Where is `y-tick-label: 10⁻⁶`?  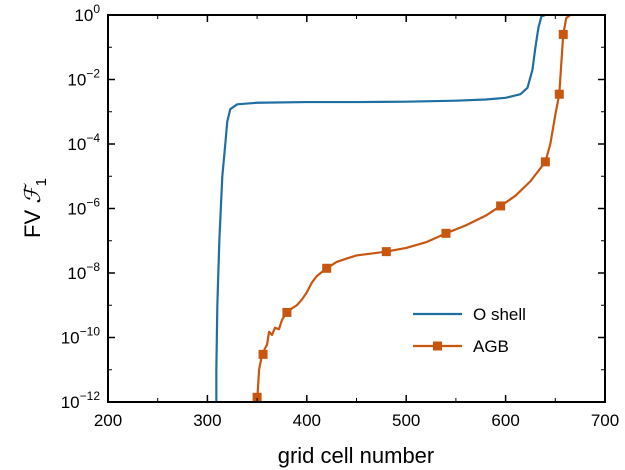
y-tick-label: 10⁻⁶ is located at coordinates (83, 207).